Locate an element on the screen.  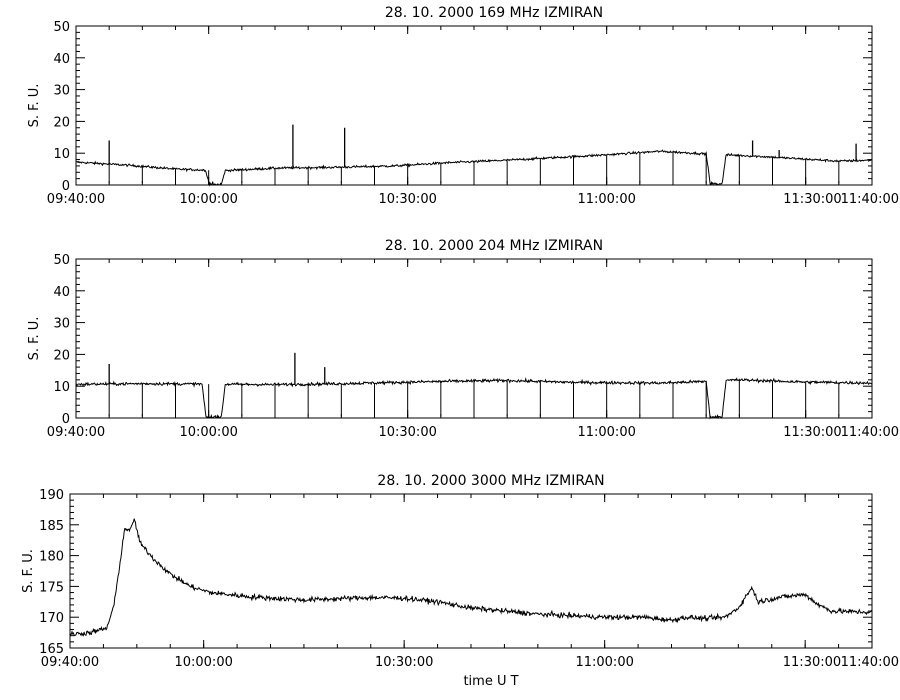
x-axis-label: time U T is located at coordinates (490, 681).